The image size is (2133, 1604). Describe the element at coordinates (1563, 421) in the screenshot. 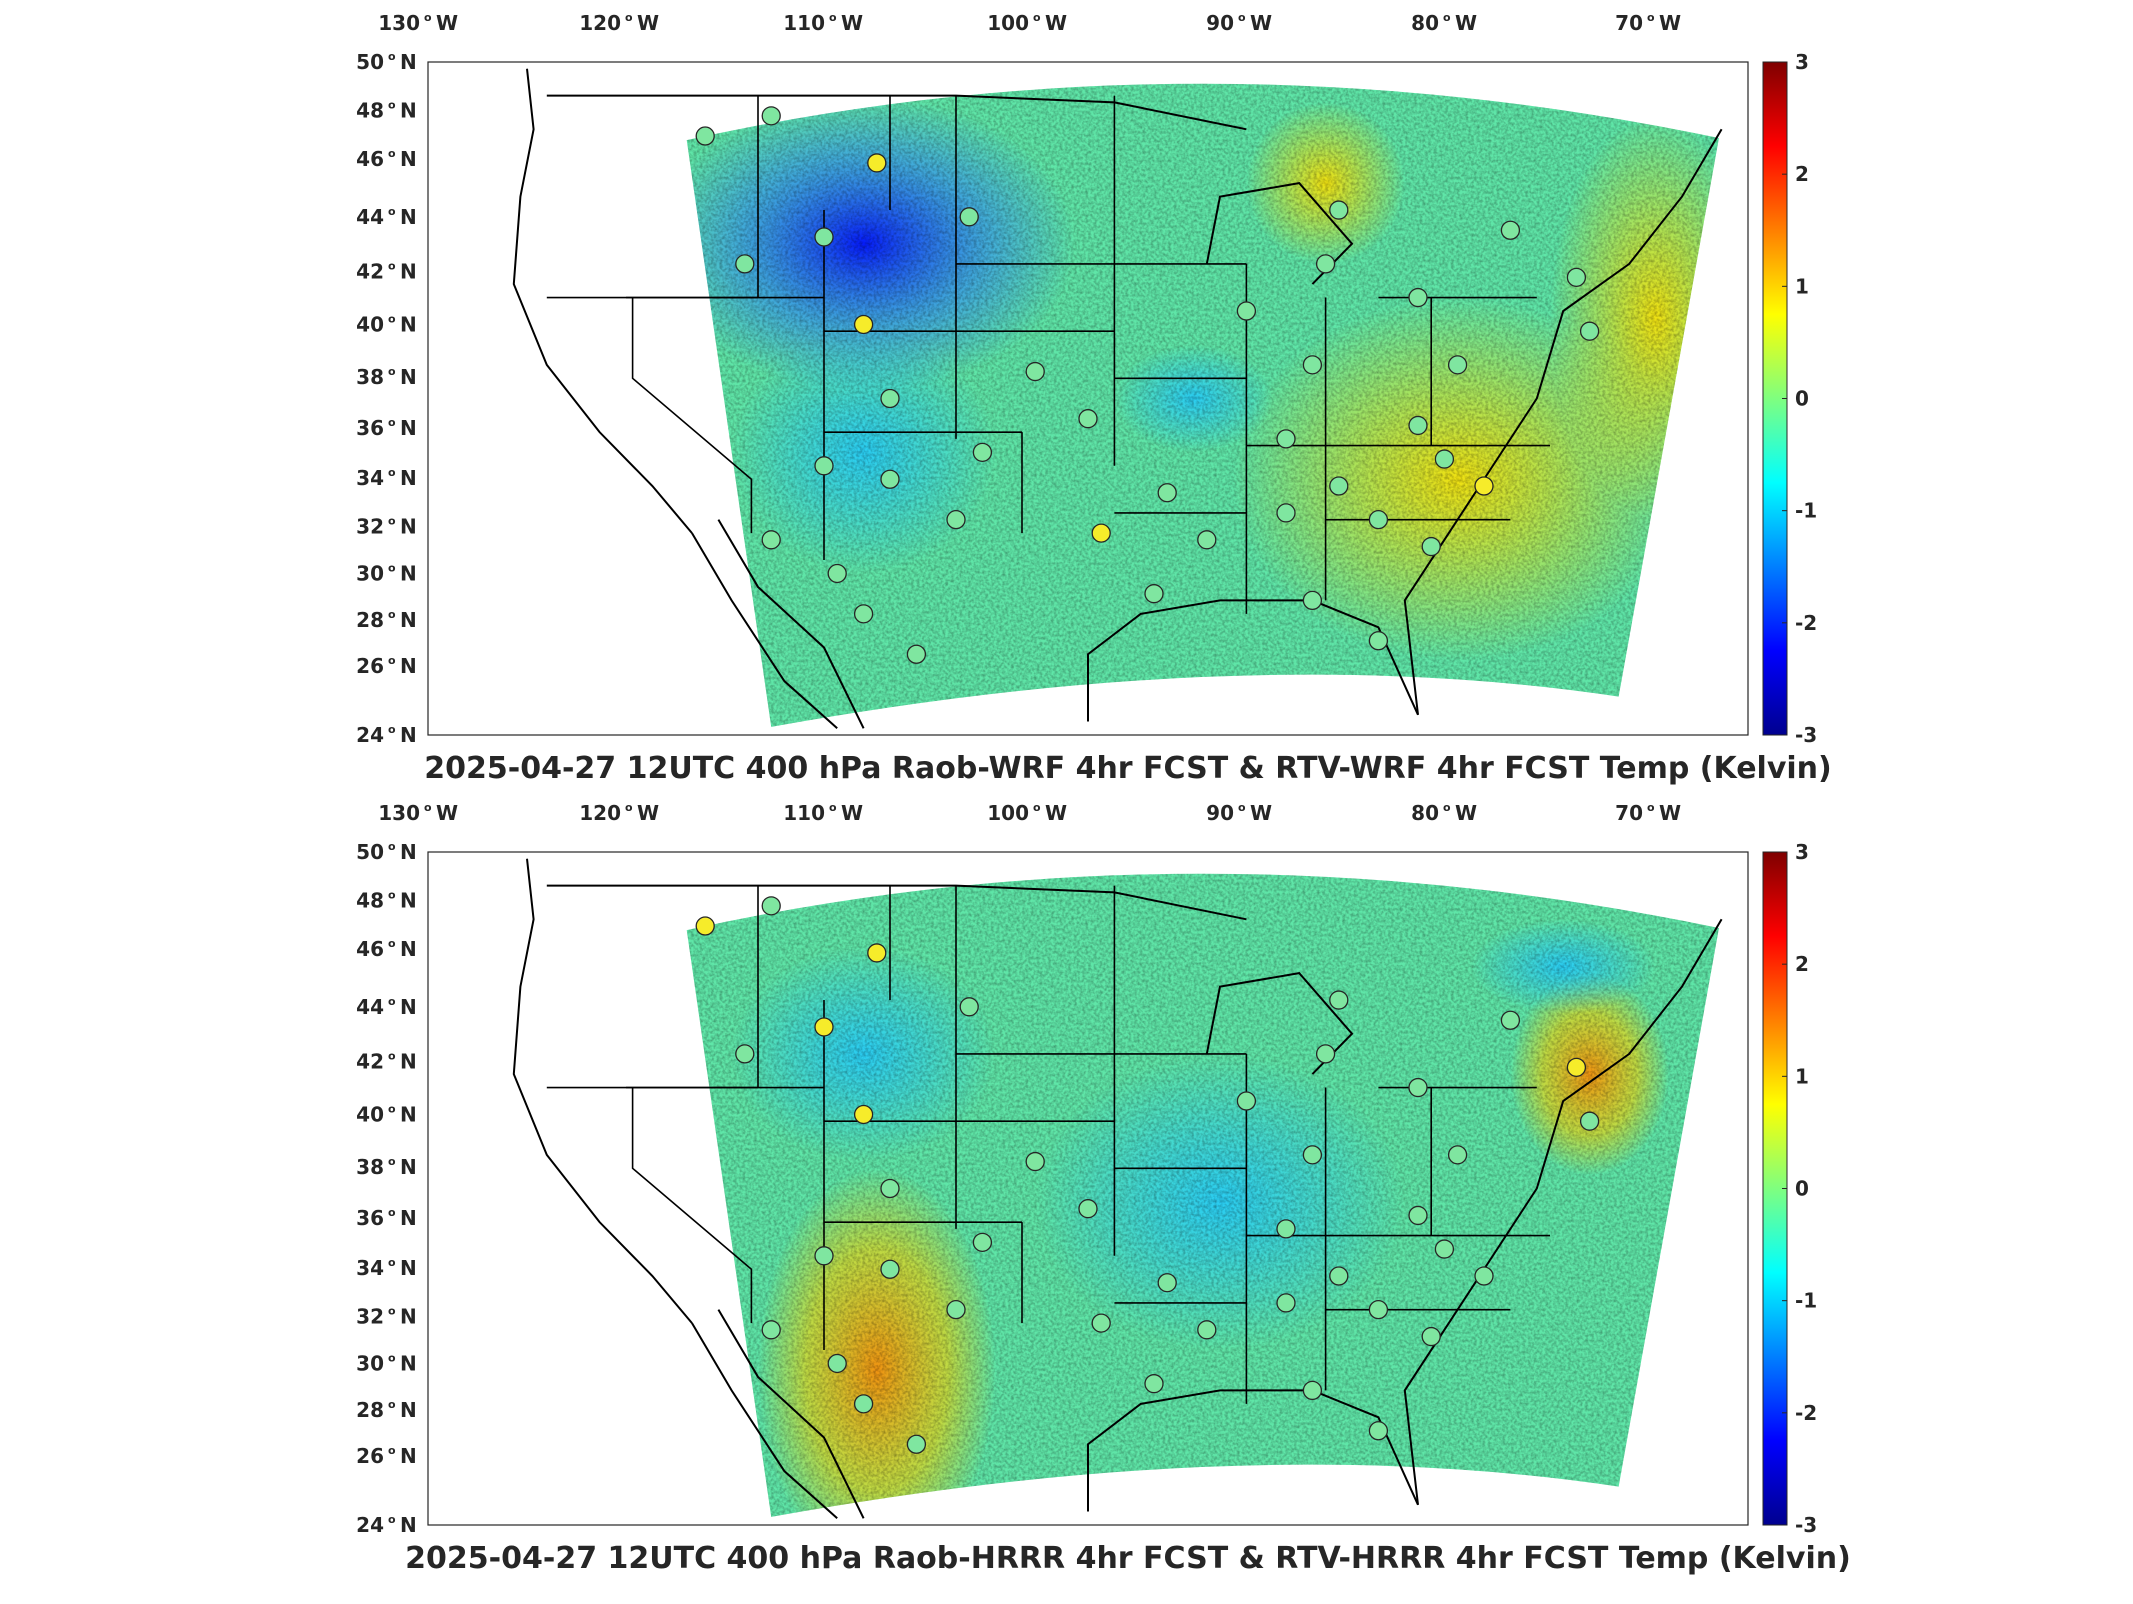

I see `east-coastline` at that location.